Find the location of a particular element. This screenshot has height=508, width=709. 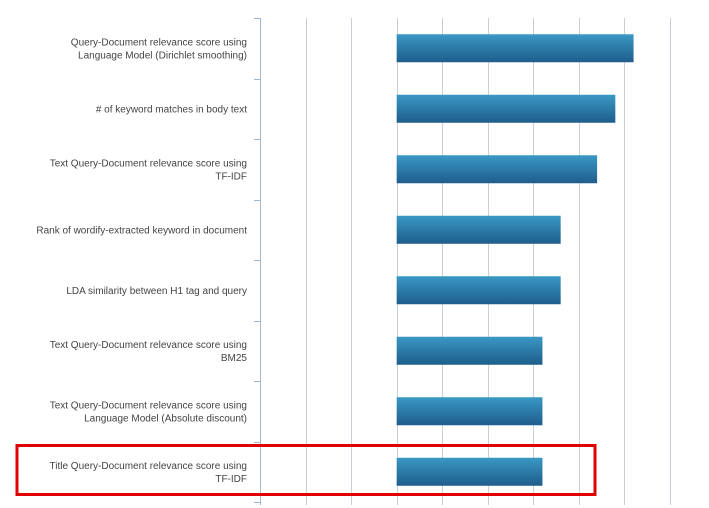

category-label: Language Model (Absolute discount) is located at coordinates (165, 418).